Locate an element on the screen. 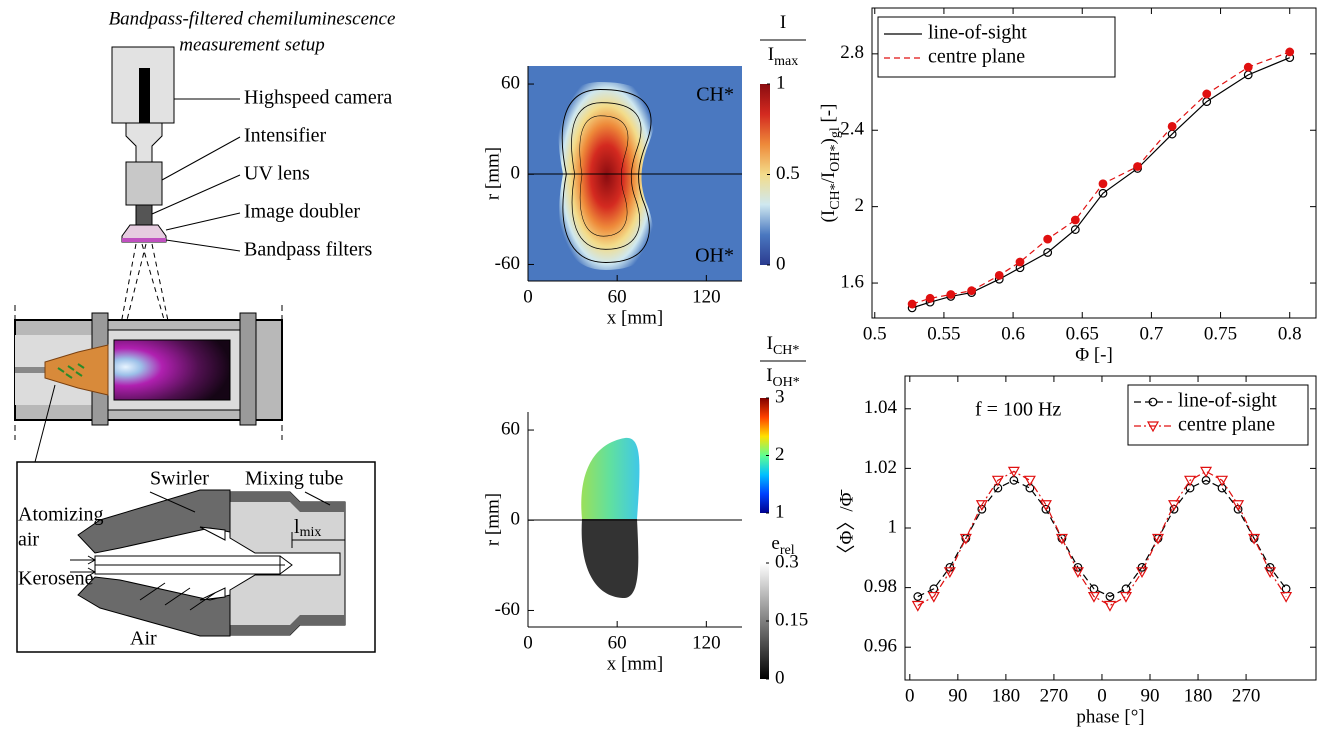 This screenshot has height=729, width=1318. setup-title: measurement setup is located at coordinates (251, 44).